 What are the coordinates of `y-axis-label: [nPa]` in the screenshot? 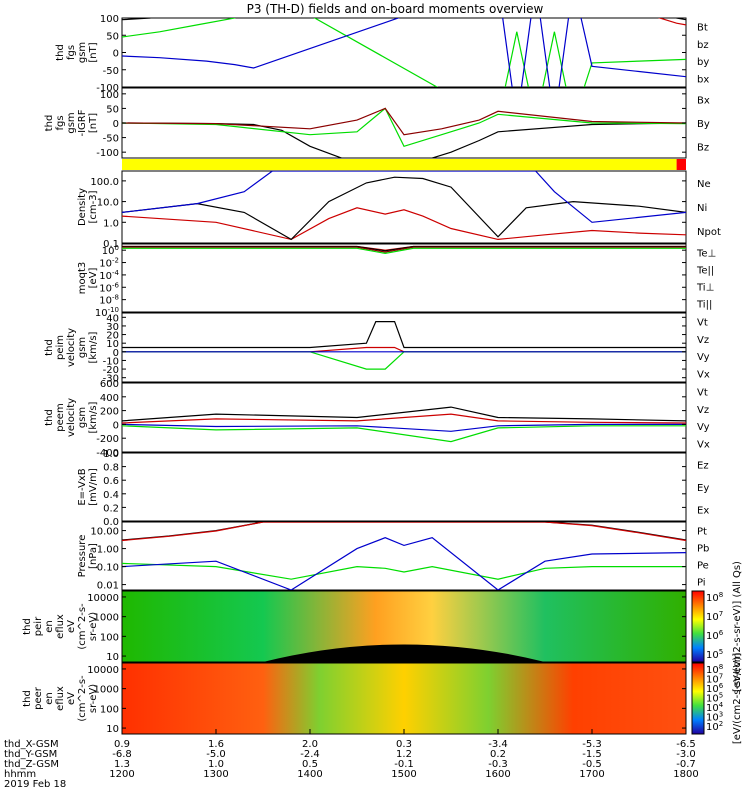 It's located at (93, 556).